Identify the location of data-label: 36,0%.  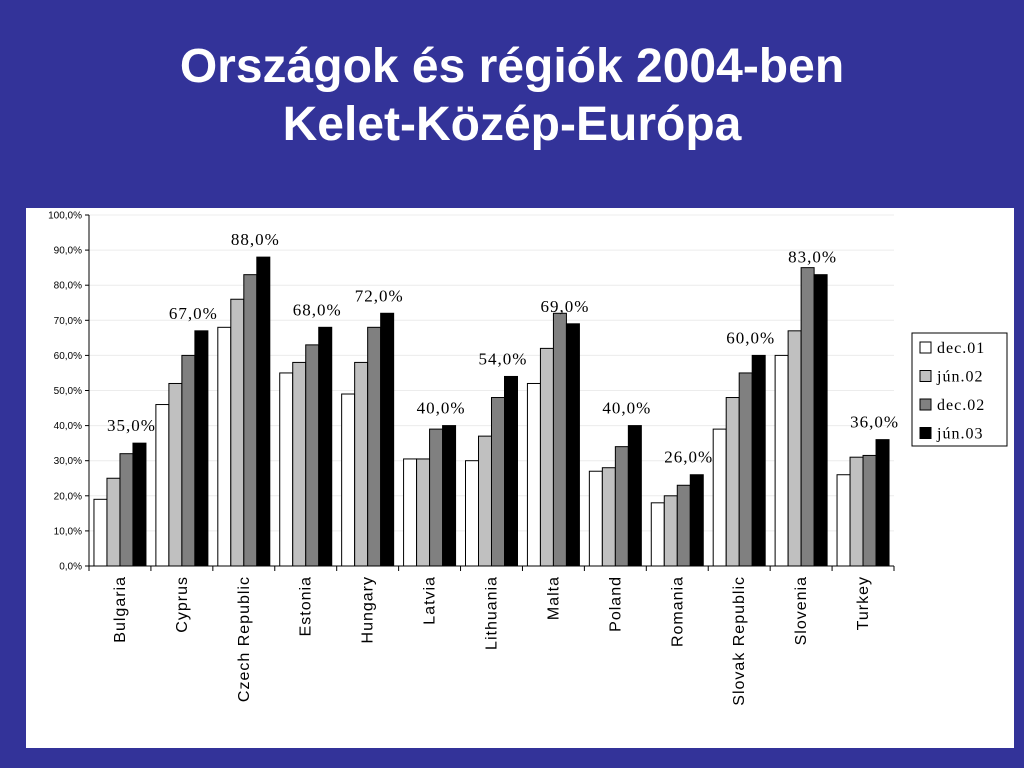
(874, 422).